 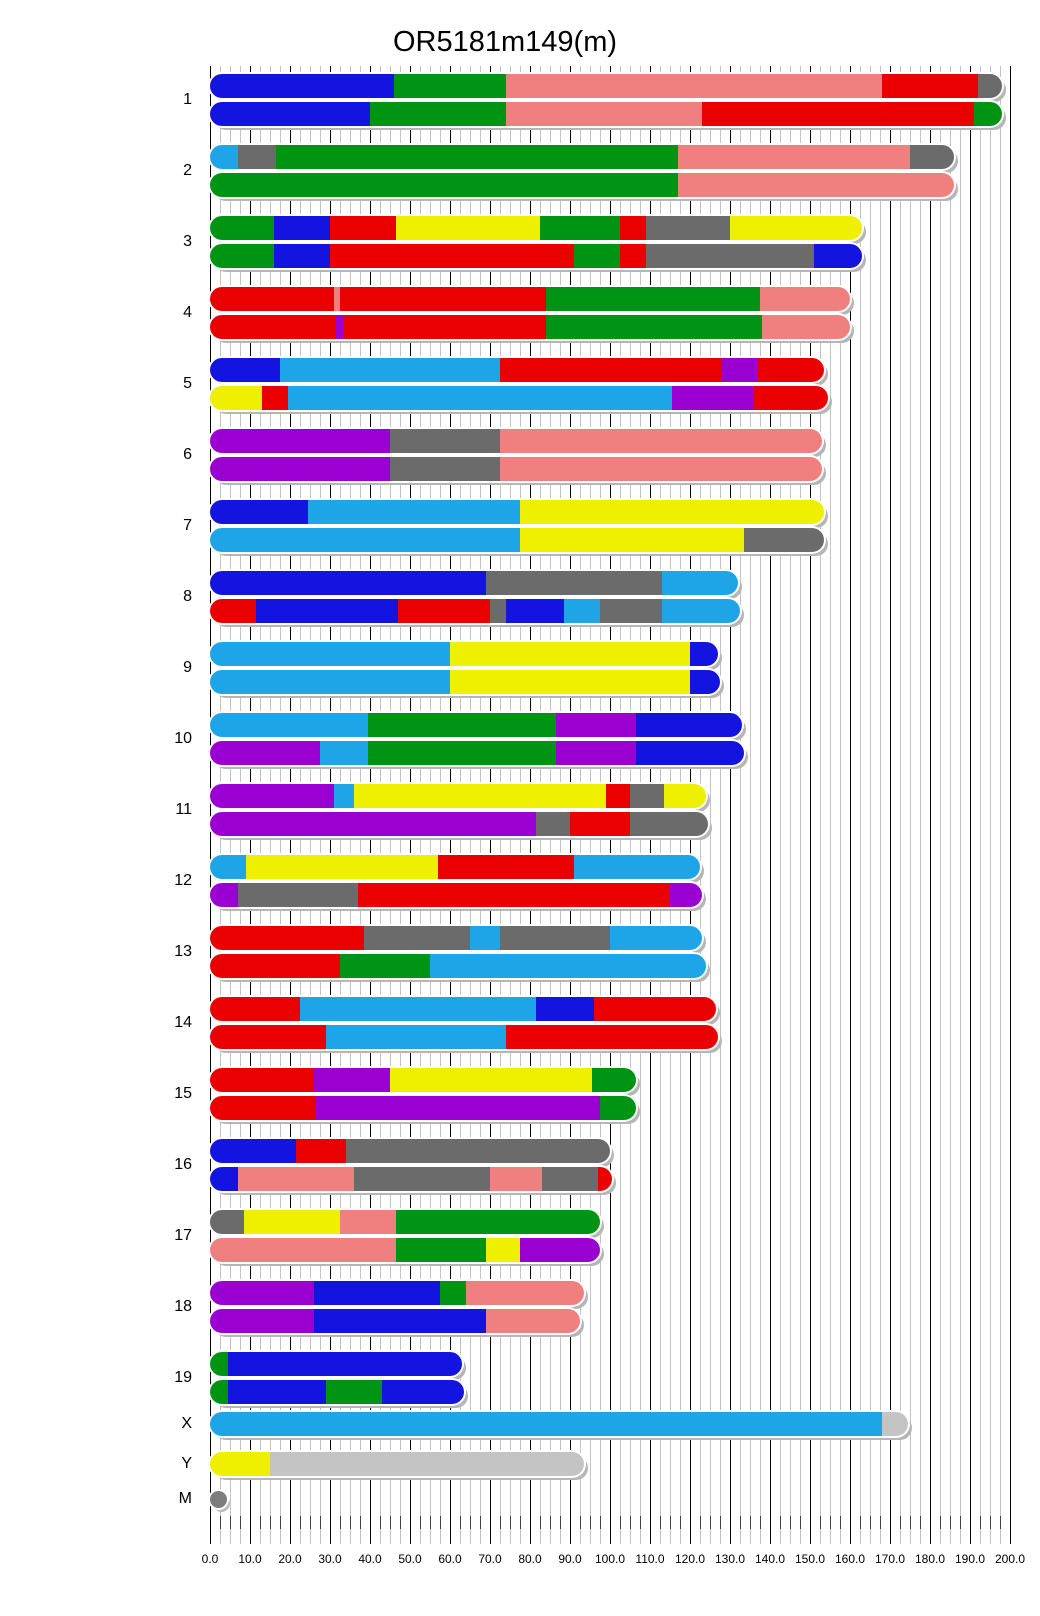 What do you see at coordinates (186, 1463) in the screenshot?
I see `chromosome-label-Y: Y` at bounding box center [186, 1463].